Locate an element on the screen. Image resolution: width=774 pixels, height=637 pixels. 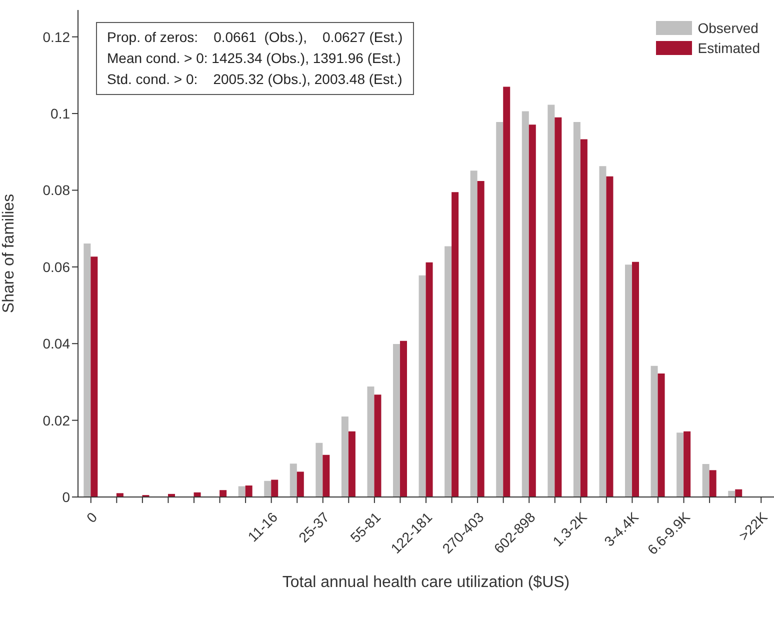
legend-label: Estimated is located at coordinates (729, 48).